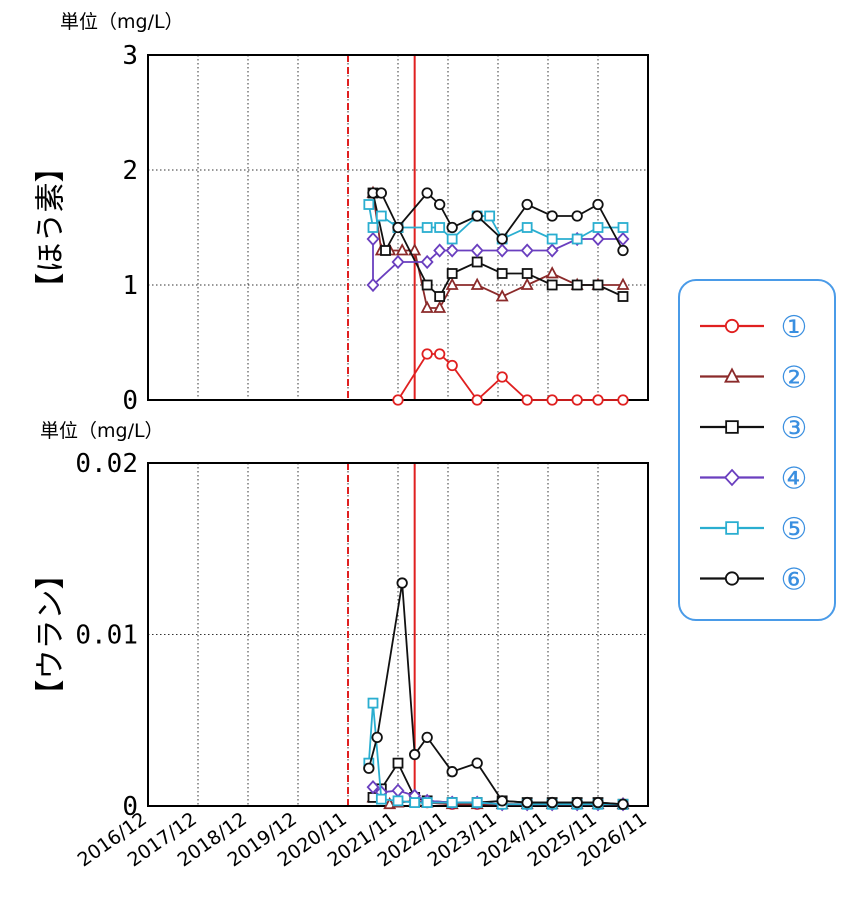 The height and width of the screenshot is (906, 856). What do you see at coordinates (794, 428) in the screenshot?
I see `legend-label: ③` at bounding box center [794, 428].